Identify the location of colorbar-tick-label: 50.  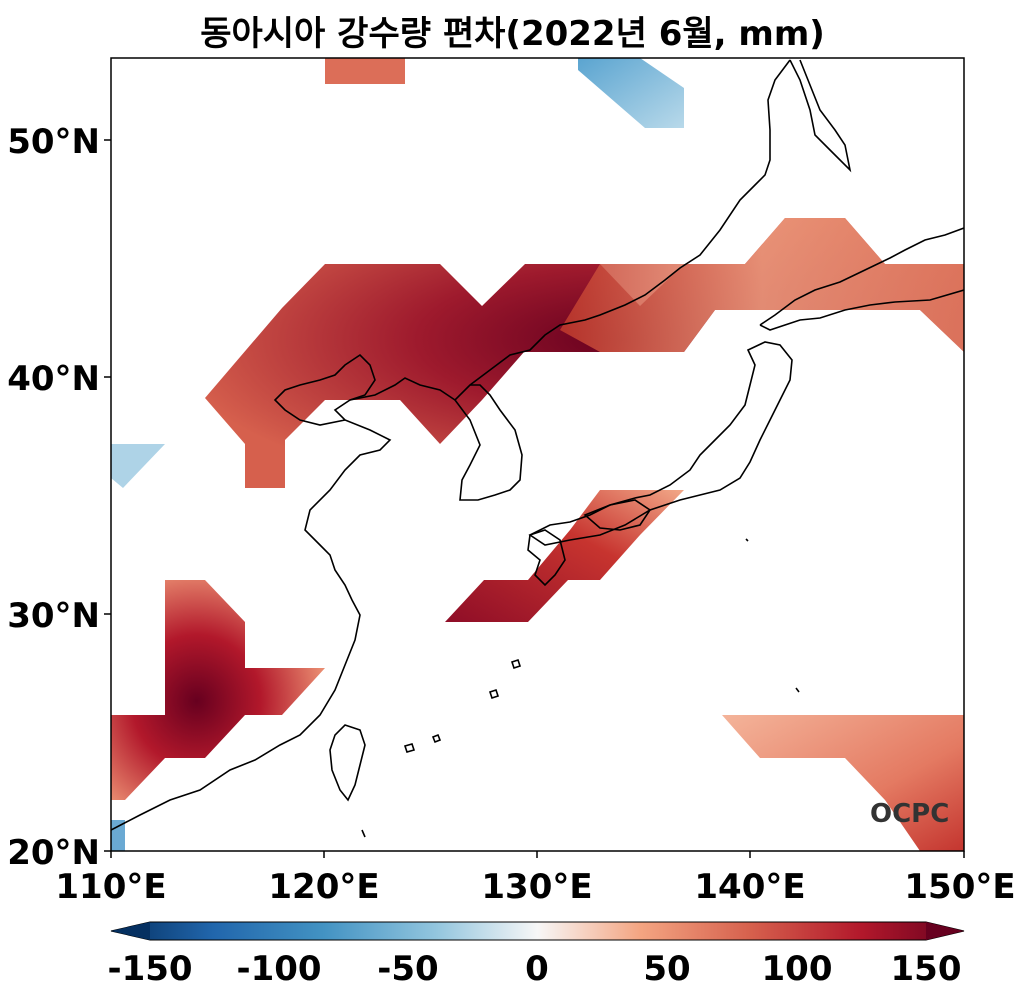
(666, 969).